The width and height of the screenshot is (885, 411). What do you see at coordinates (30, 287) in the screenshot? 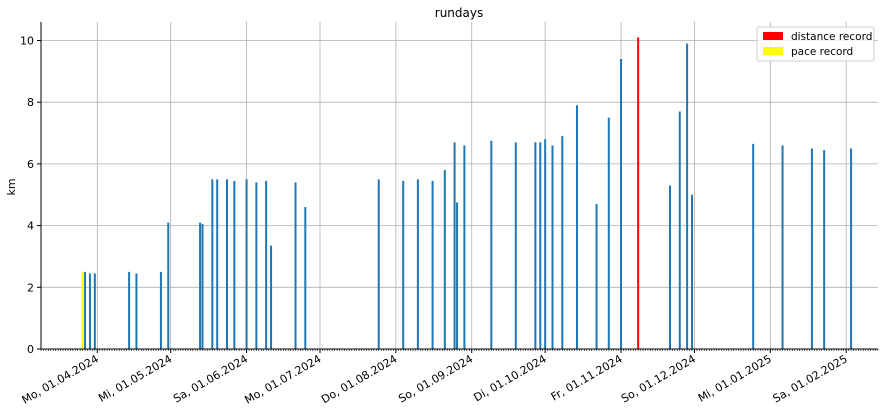
I see `y-tick-label: 2` at bounding box center [30, 287].